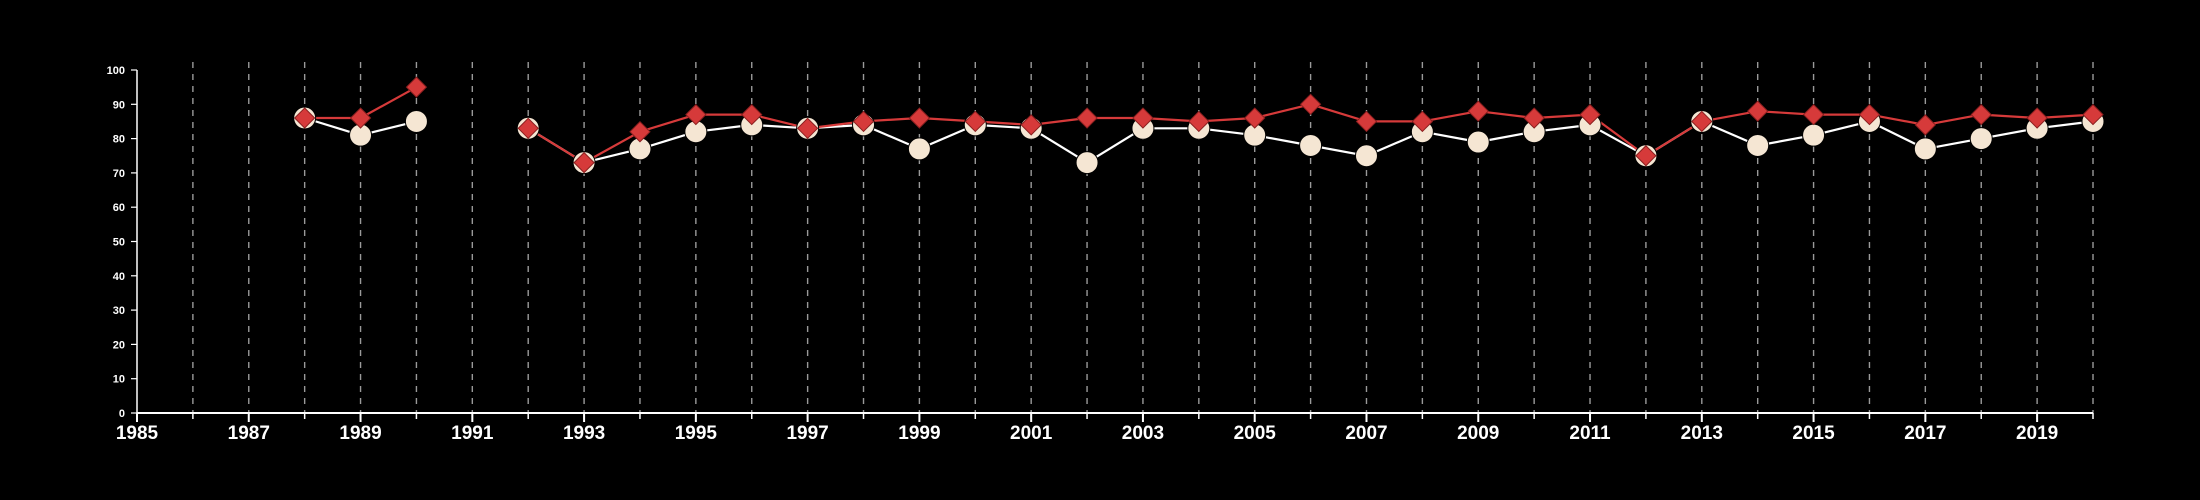 This screenshot has width=2200, height=500. I want to click on y-tick-label: 60, so click(119, 208).